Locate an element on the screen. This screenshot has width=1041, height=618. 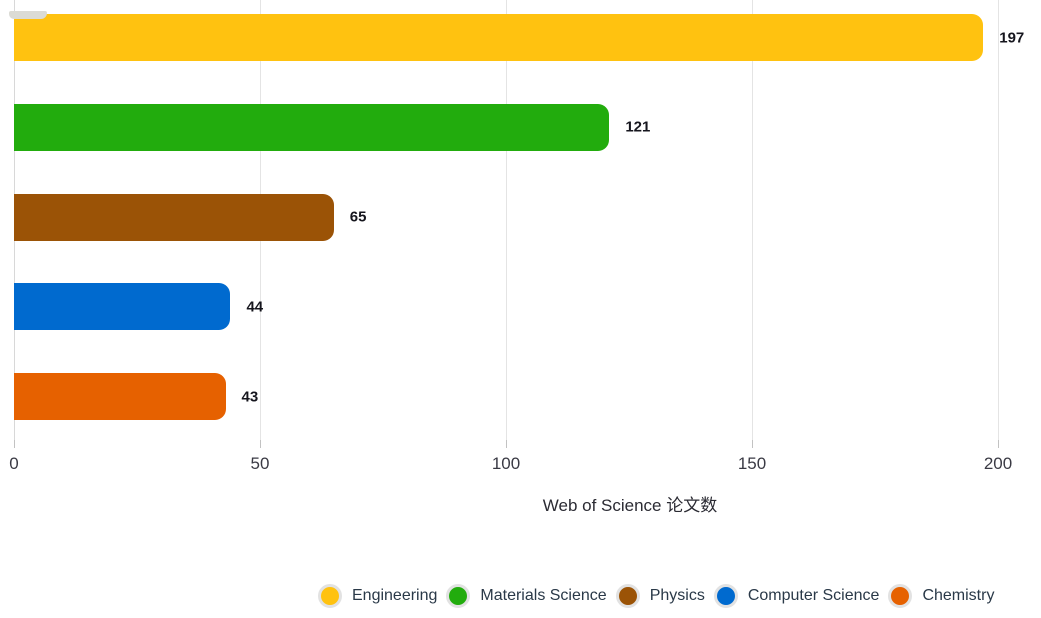
legend-swatch-computer-science is located at coordinates (725, 596).